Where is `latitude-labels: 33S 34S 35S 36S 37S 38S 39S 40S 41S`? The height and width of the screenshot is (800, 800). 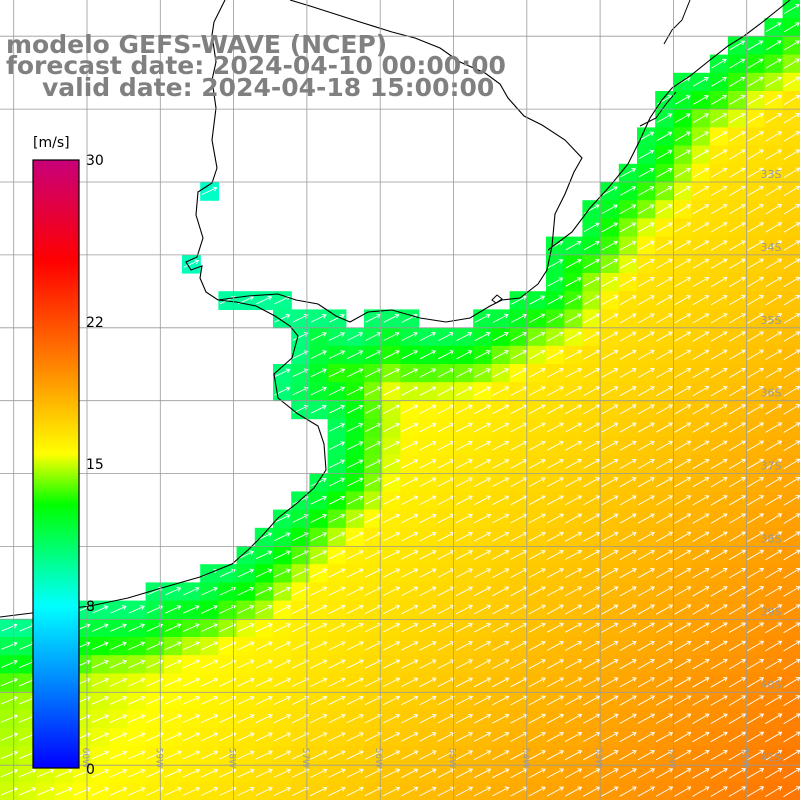 latitude-labels: 33S 34S 35S 36S 37S 38S 39S 40S 41S is located at coordinates (771, 466).